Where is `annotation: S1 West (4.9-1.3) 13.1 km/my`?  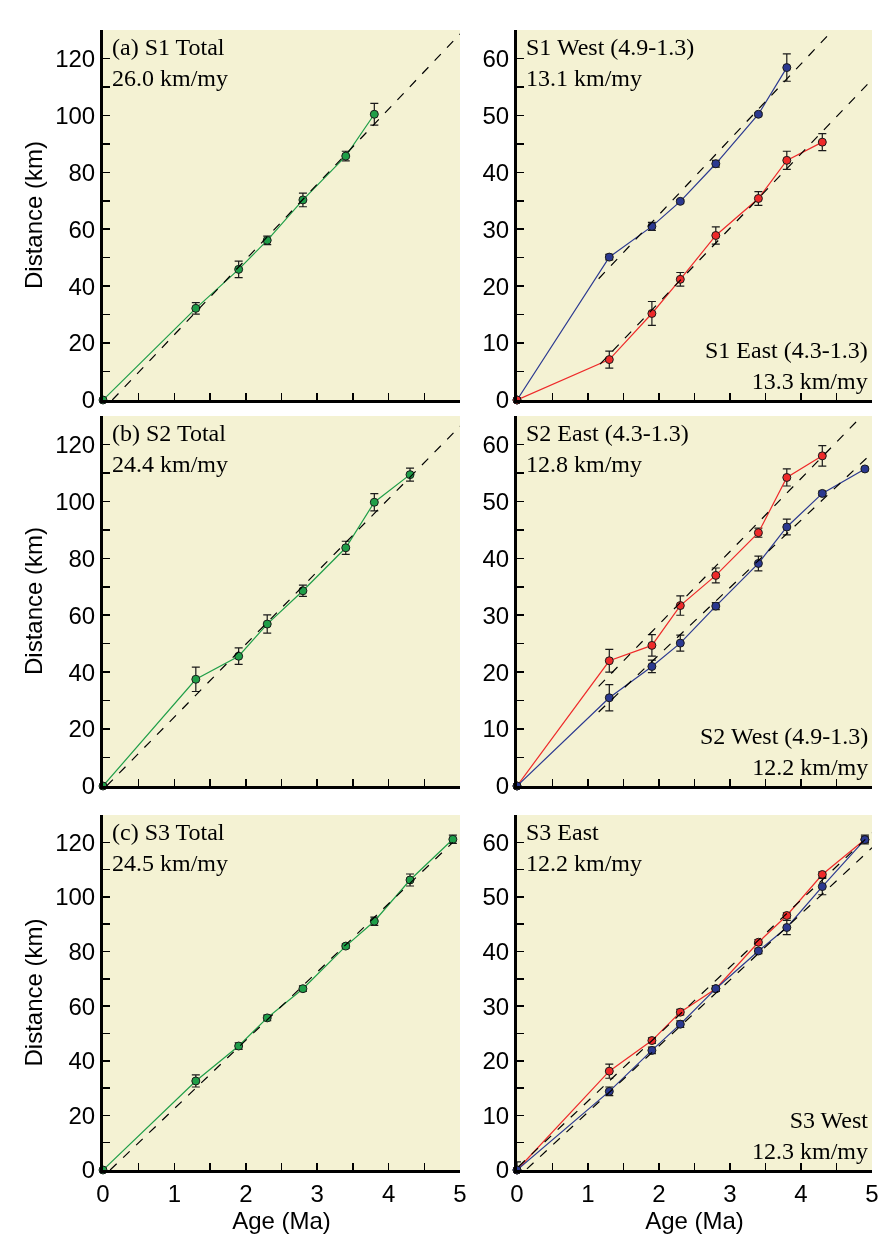 annotation: S1 West (4.9-1.3) 13.1 km/my is located at coordinates (610, 63).